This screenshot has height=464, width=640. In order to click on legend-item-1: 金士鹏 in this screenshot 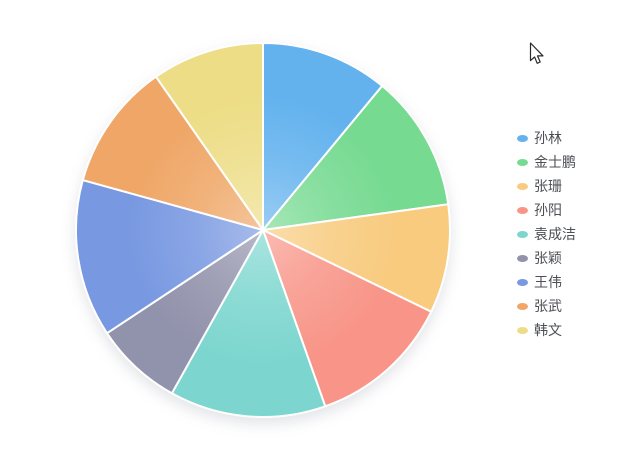, I will do `click(546, 162)`.